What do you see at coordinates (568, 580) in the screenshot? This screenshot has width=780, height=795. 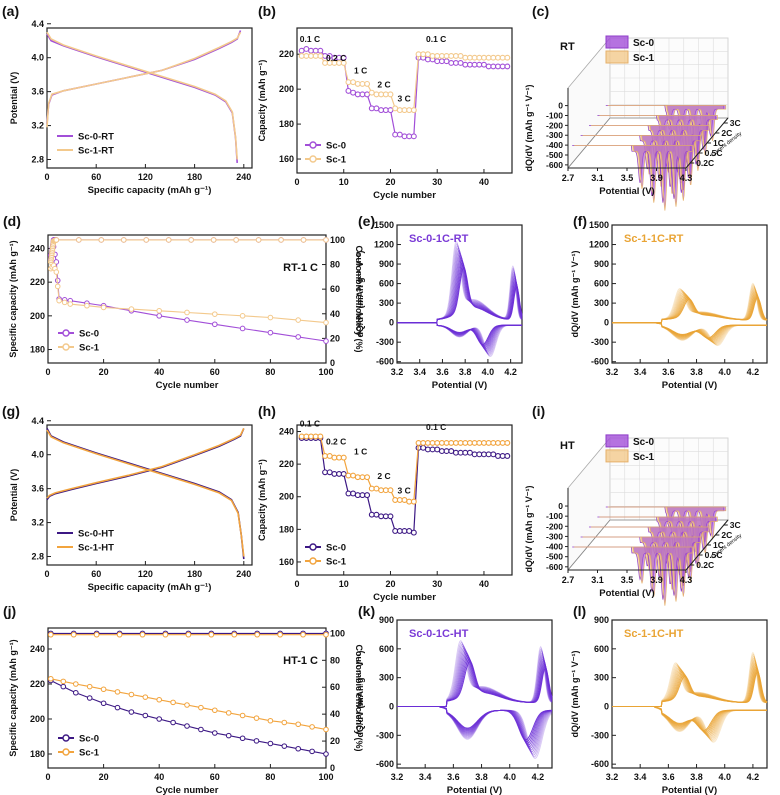 I see `x-tick-label: 2.7` at bounding box center [568, 580].